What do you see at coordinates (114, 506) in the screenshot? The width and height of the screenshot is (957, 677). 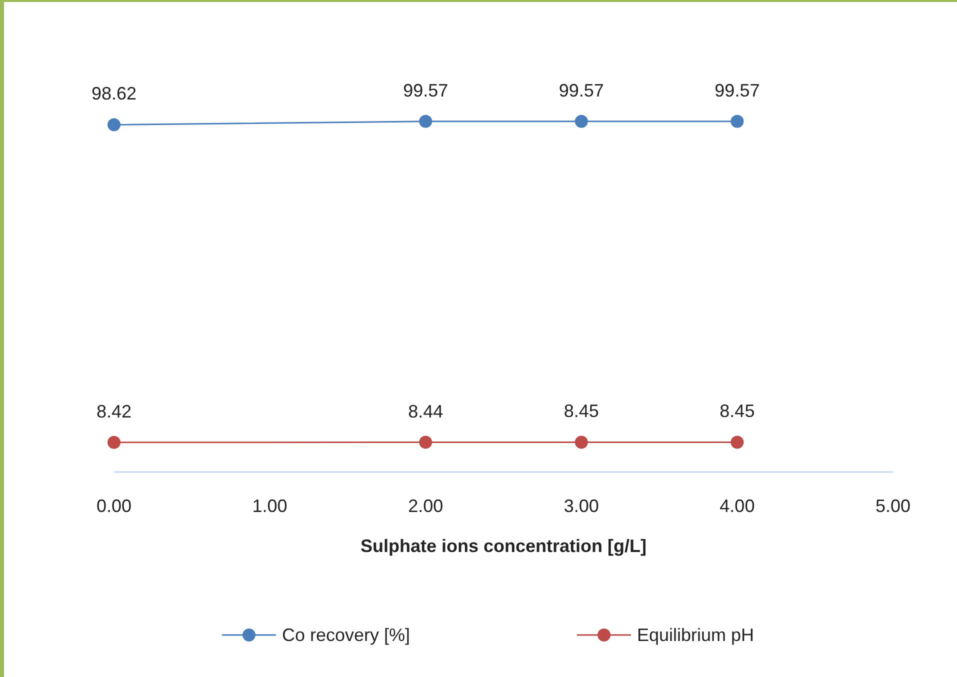 I see `x-tick-label: 0.00` at bounding box center [114, 506].